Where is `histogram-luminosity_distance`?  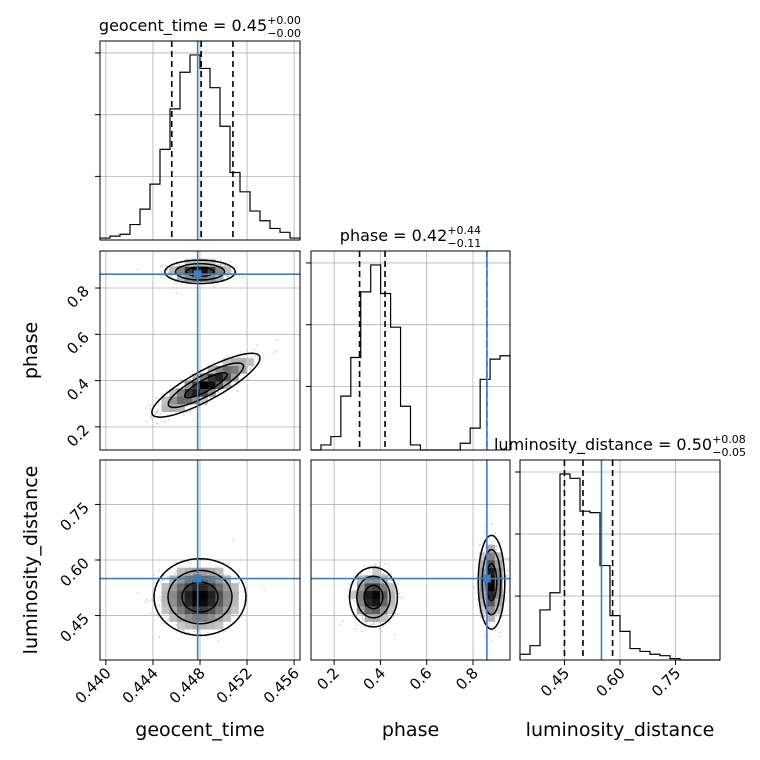
histogram-luminosity_distance is located at coordinates (619, 567).